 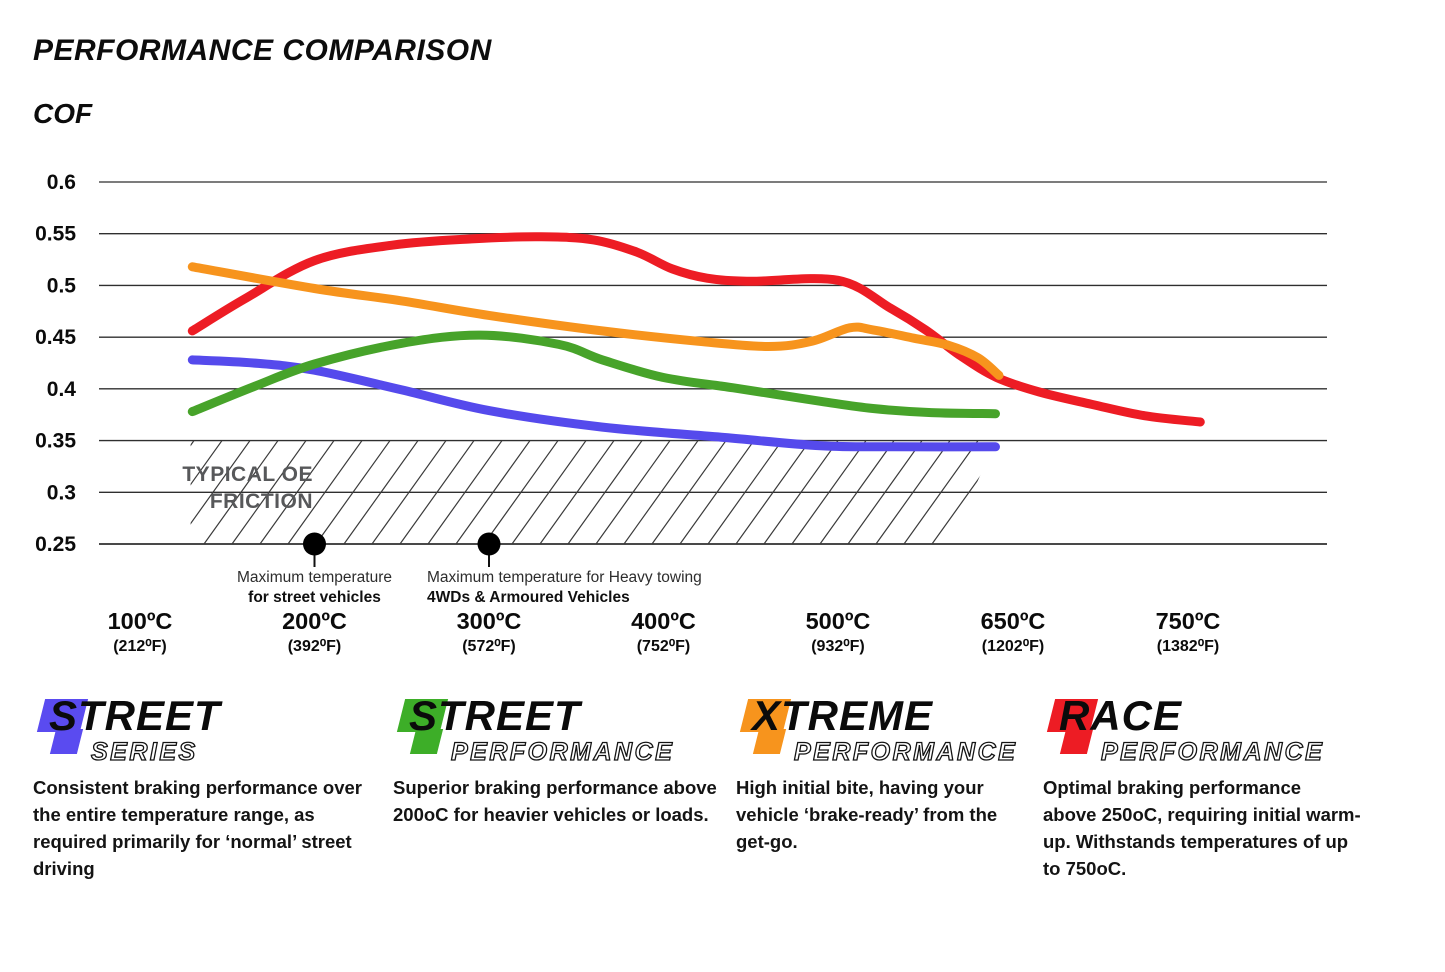 I want to click on svg-text: 200ºC, so click(x=314, y=621).